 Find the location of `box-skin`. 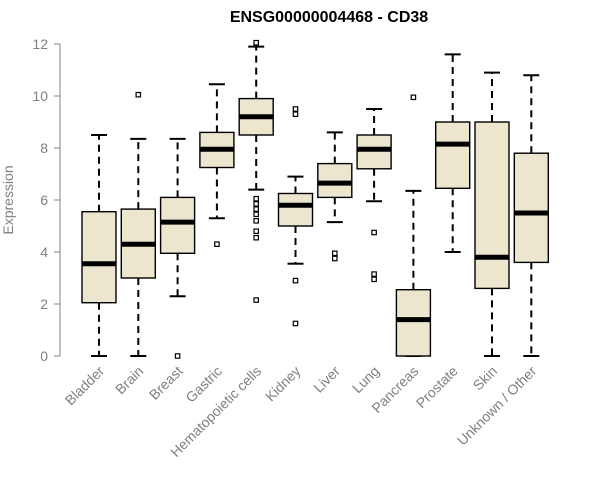

box-skin is located at coordinates (492, 214).